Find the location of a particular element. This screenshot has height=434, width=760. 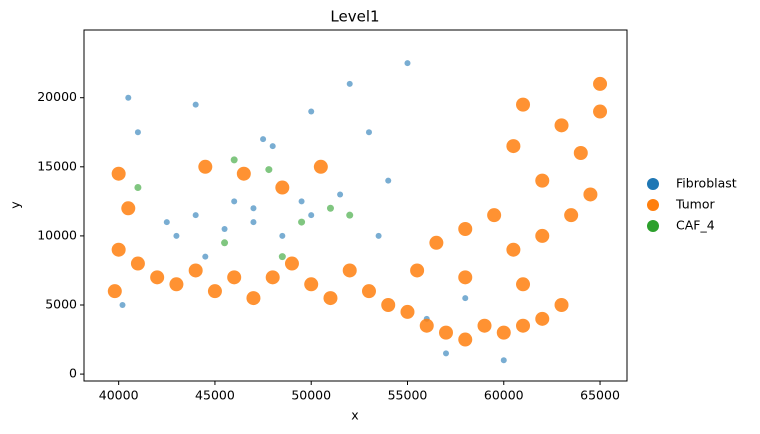

x-tick-label: 55000 is located at coordinates (408, 395).